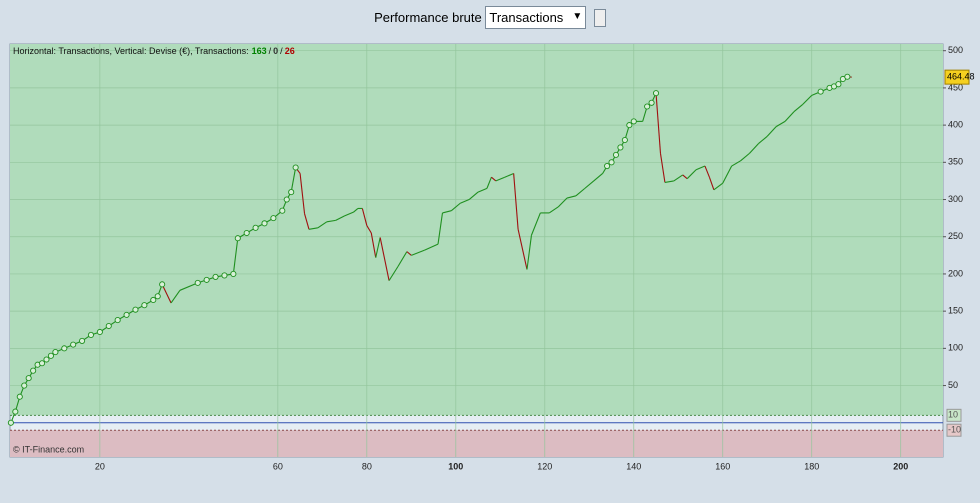  Describe the element at coordinates (961, 77) in the screenshot. I see `last-value-label: 464.48` at that location.